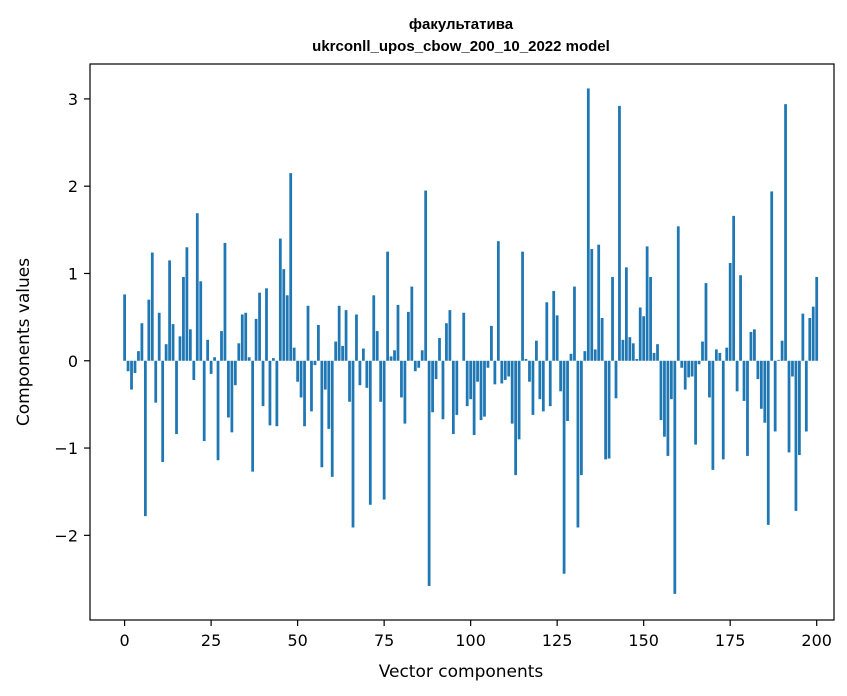  I want to click on chart-subtitle: ukrconll_upos_cbow_200_10_2022 model, so click(461, 46).